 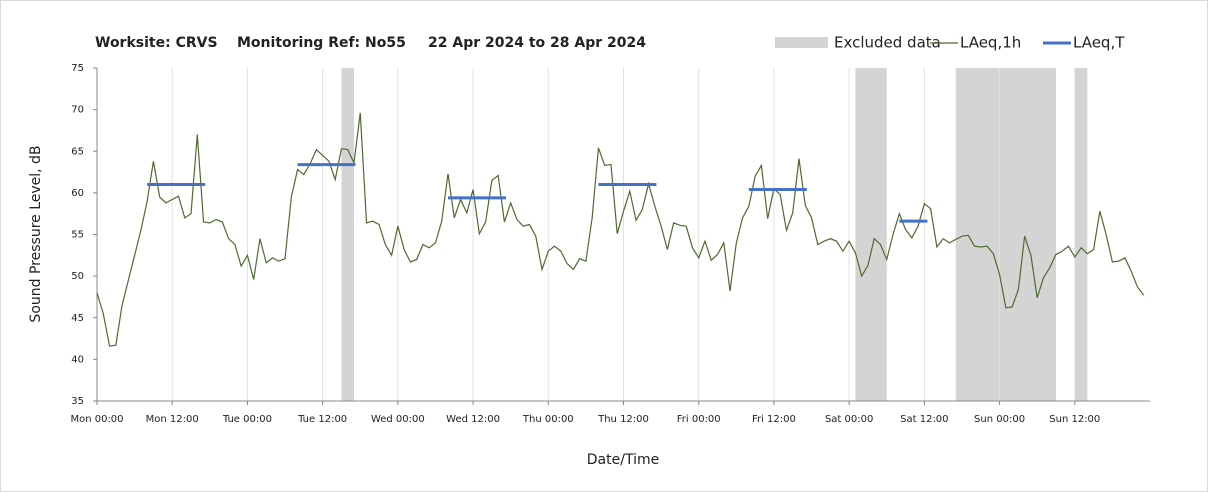 I want to click on legend-label: LAeq,T, so click(x=1099, y=43).